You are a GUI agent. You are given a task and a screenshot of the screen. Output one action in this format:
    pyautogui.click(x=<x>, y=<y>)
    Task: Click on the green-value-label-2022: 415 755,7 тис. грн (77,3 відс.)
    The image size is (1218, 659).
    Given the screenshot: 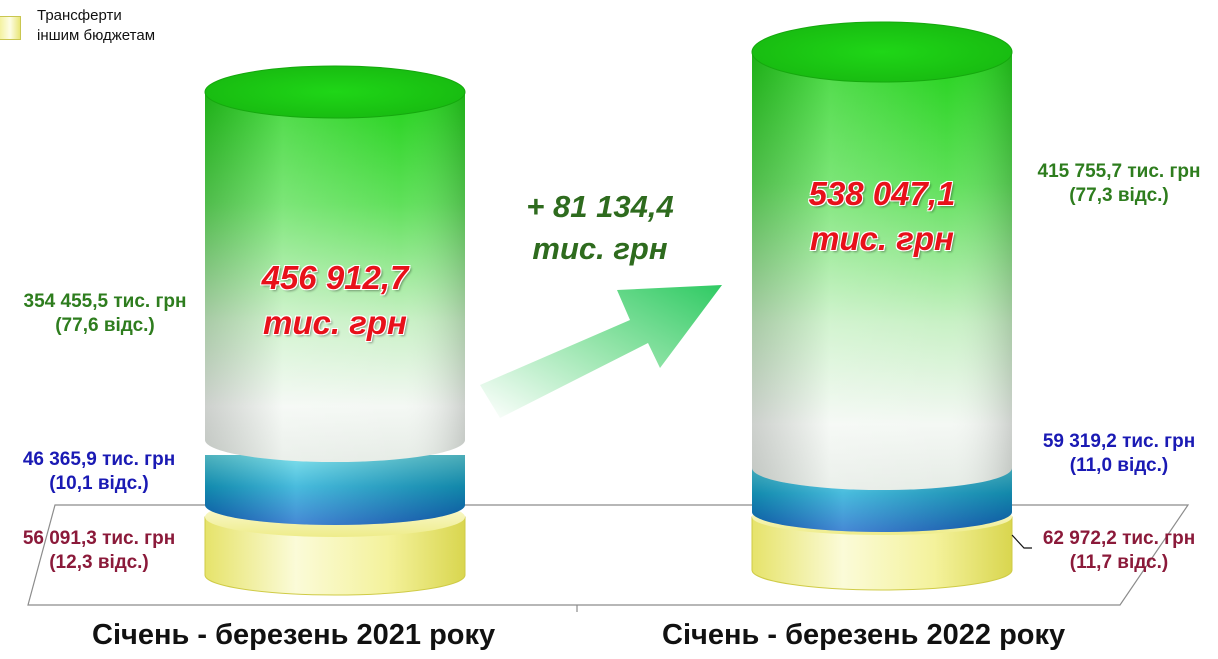 What is the action you would take?
    pyautogui.click(x=1119, y=183)
    